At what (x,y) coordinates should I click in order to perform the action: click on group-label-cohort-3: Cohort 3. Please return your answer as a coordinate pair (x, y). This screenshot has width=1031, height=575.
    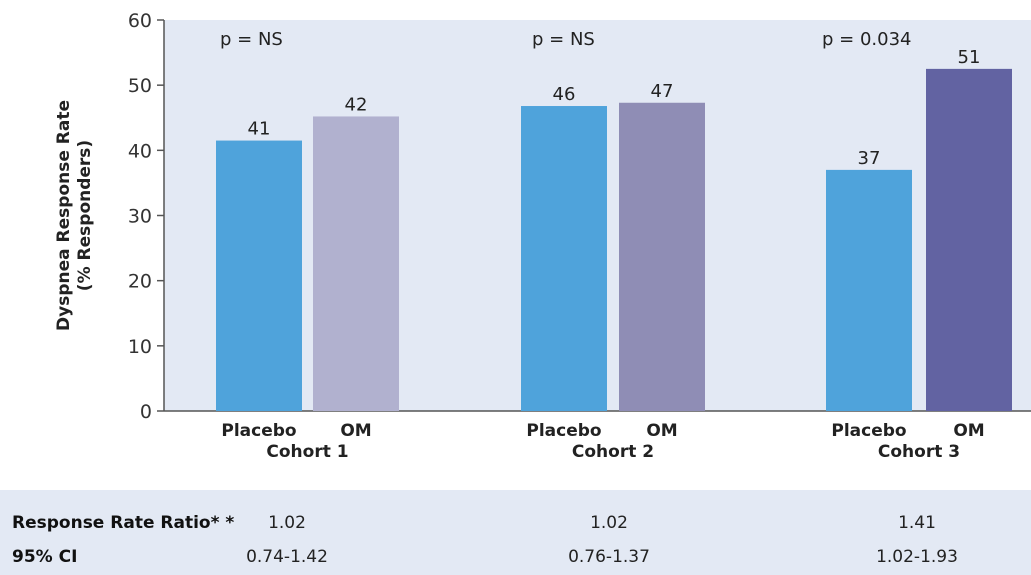
    Looking at the image, I should click on (919, 452).